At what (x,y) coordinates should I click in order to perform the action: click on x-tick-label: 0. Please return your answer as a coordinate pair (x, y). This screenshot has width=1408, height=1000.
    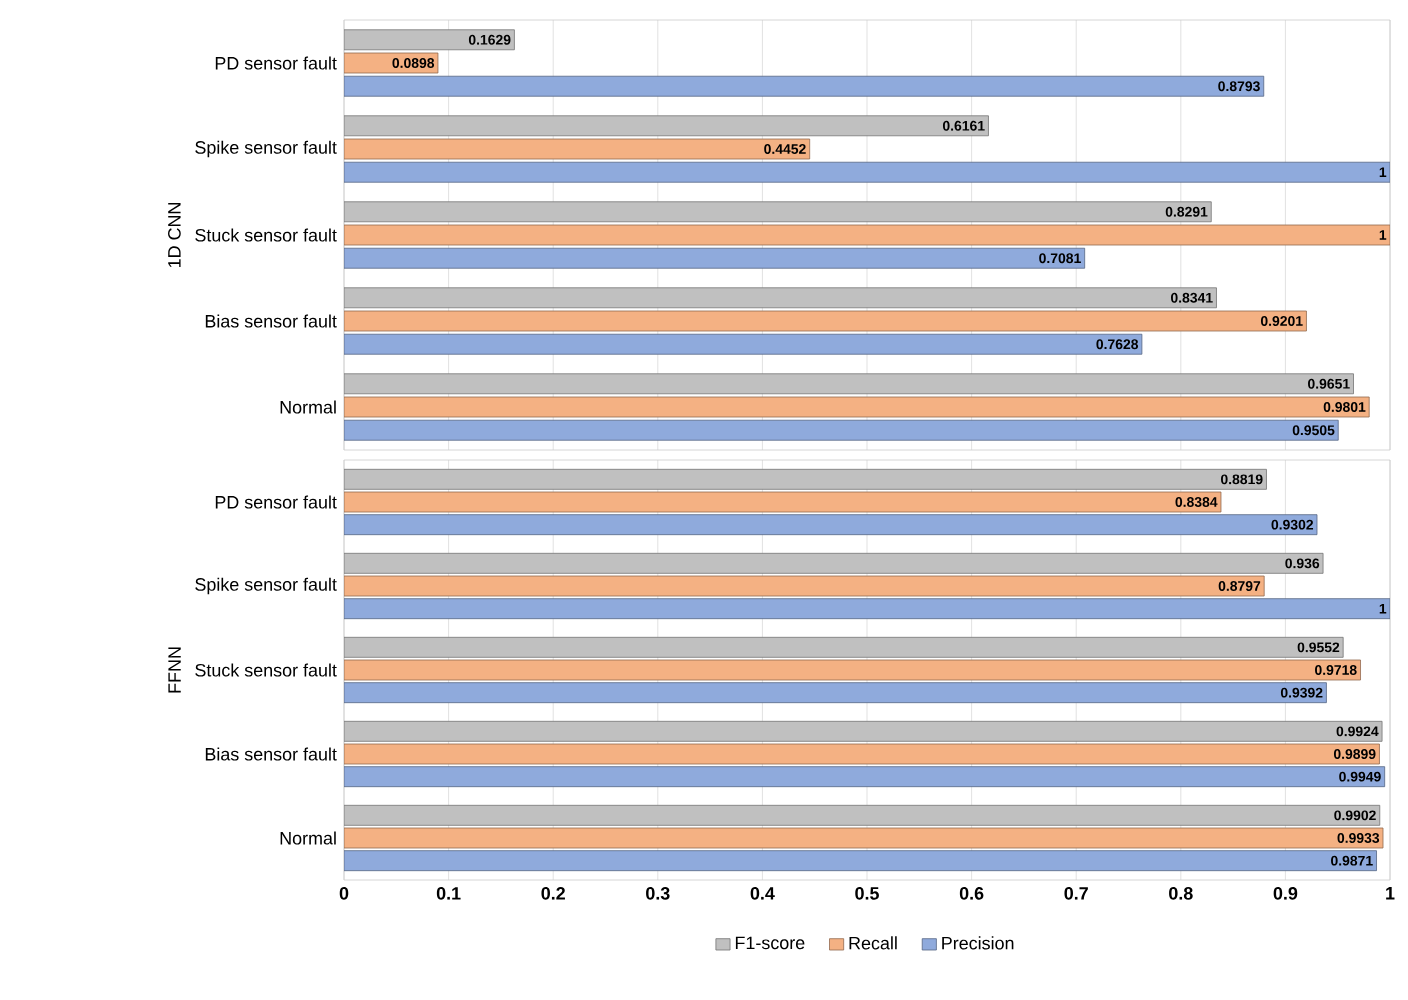
    Looking at the image, I should click on (344, 893).